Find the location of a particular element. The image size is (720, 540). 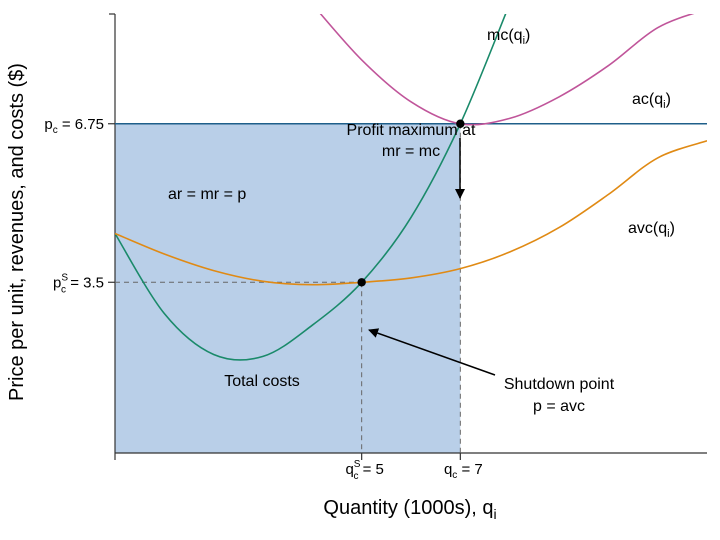

x-ticks: qS c = 5 qc = 7 is located at coordinates (414, 467).